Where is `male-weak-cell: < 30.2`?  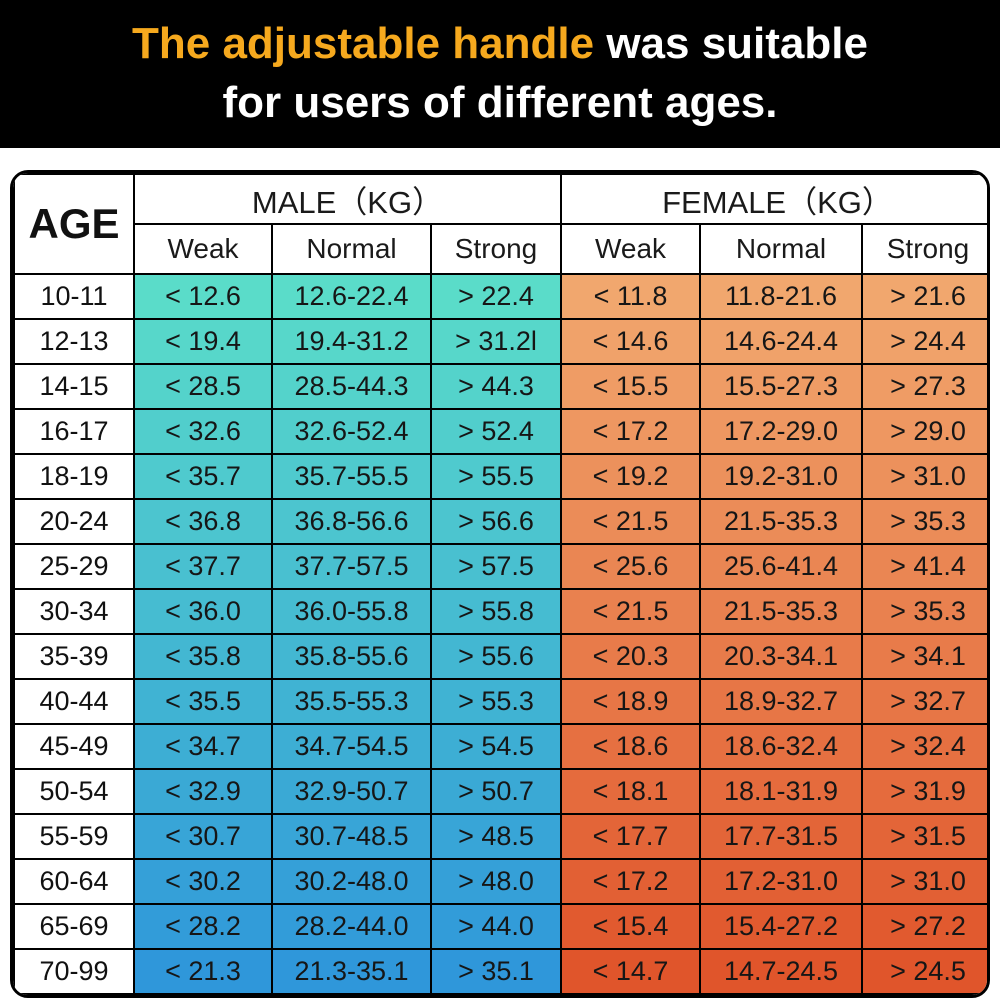 male-weak-cell: < 30.2 is located at coordinates (203, 881).